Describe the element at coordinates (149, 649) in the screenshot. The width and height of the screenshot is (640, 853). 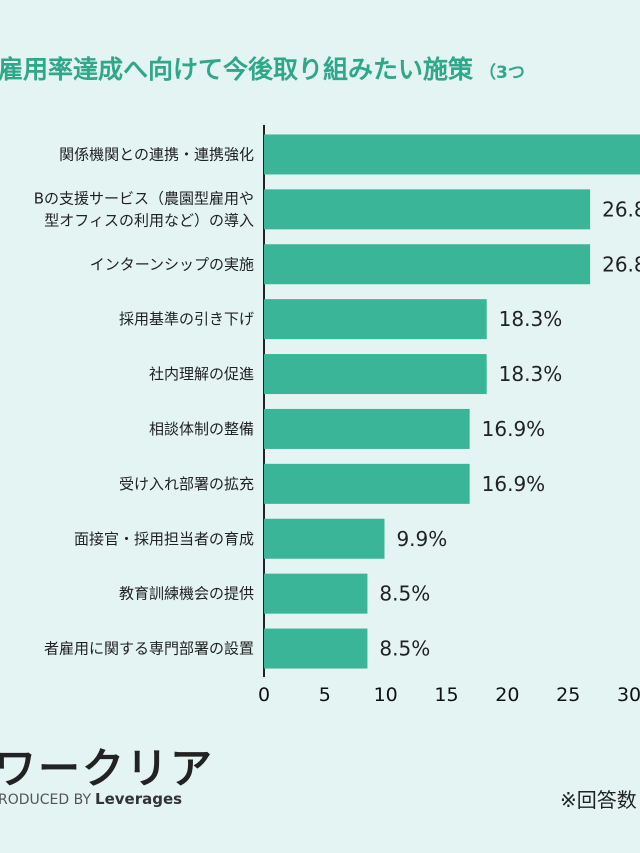
I see `category-label: 者雇用に関する専門部署の設置` at that location.